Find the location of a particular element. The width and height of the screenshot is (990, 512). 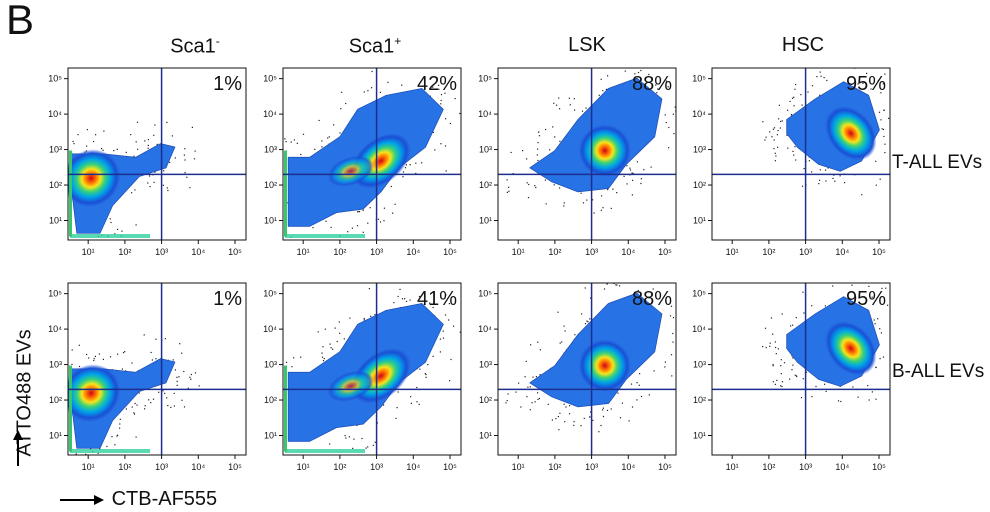

y-tick-label: 10¹ is located at coordinates (55, 435).